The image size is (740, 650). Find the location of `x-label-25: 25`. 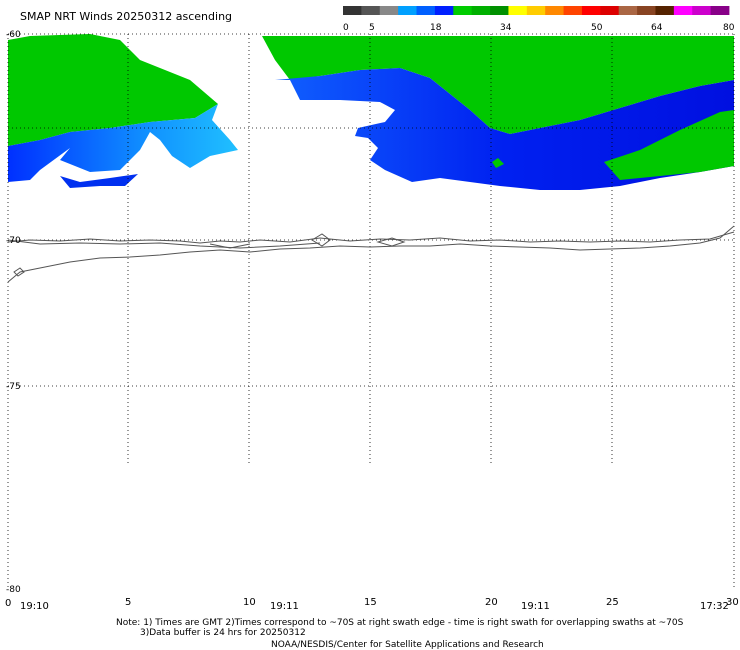

x-label-25: 25 is located at coordinates (612, 602).